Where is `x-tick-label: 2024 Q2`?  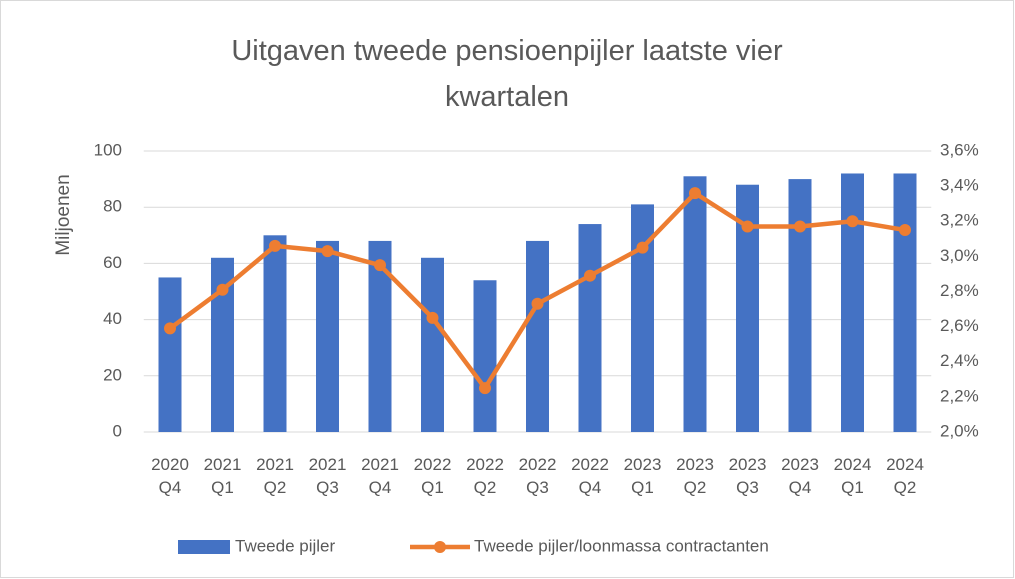 x-tick-label: 2024 Q2 is located at coordinates (905, 476).